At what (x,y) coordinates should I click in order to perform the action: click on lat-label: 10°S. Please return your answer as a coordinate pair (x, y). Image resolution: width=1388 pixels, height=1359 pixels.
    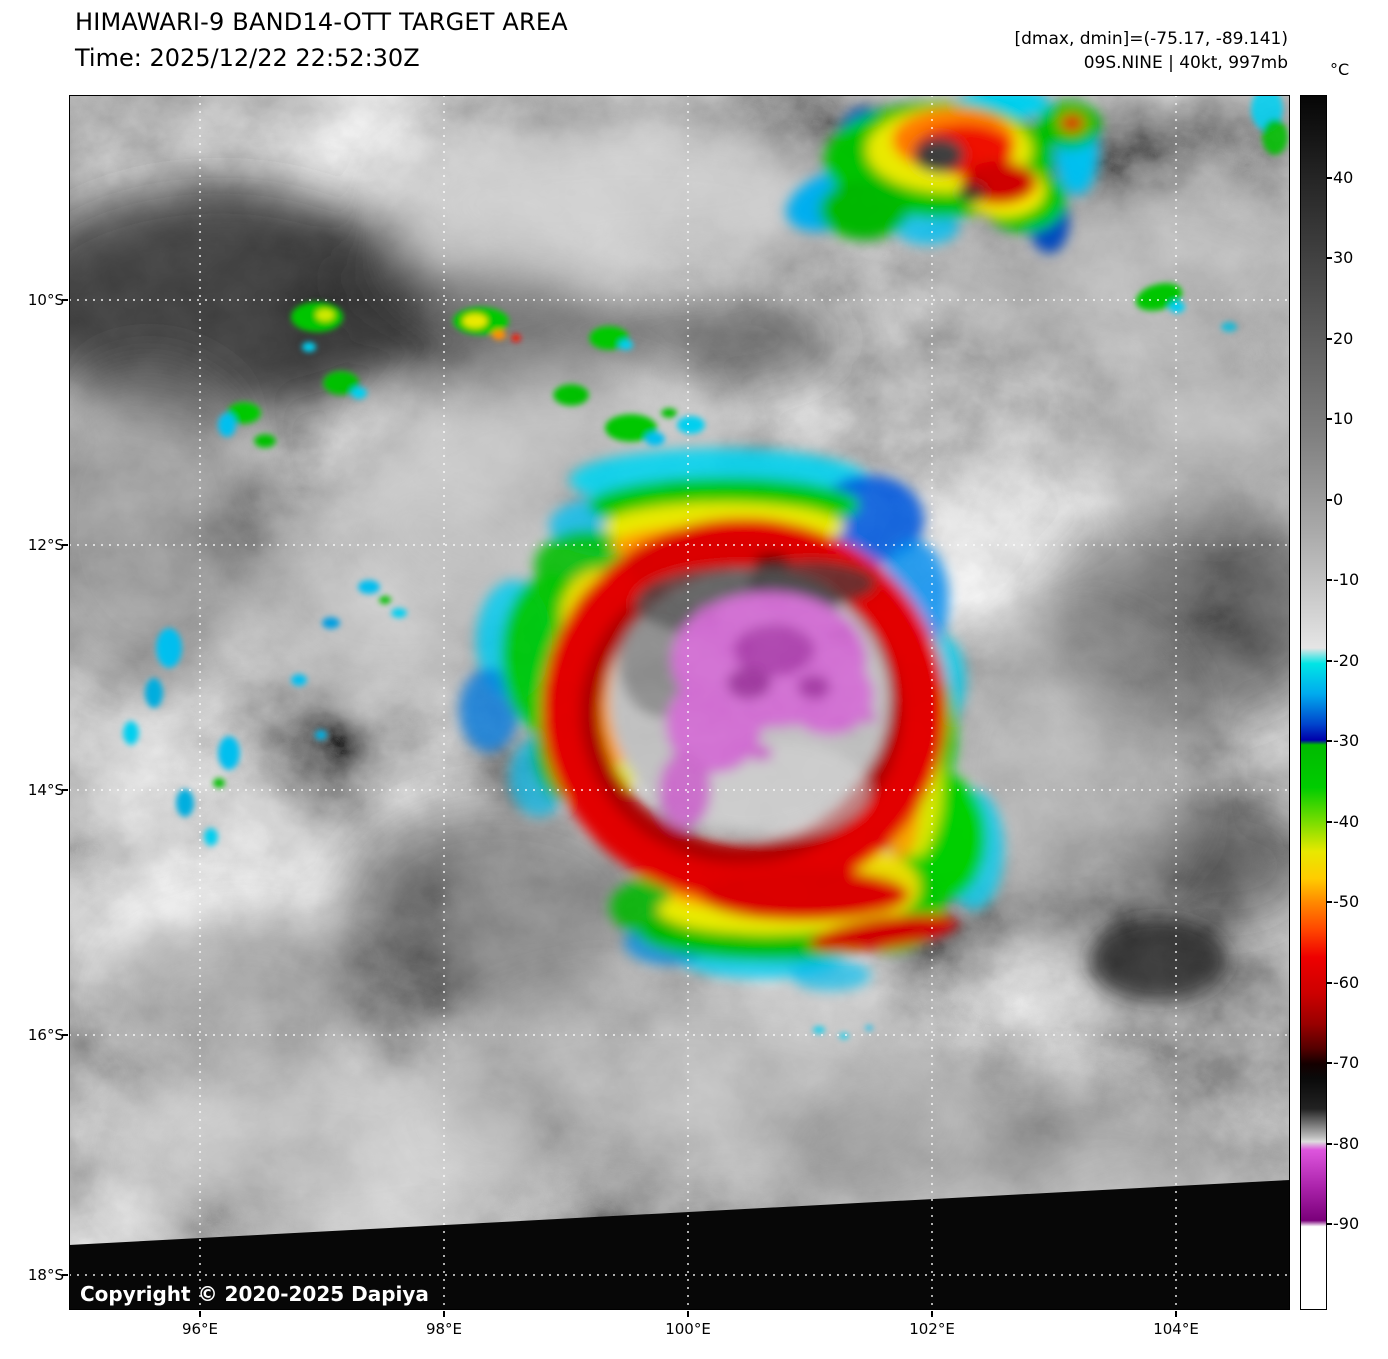
    Looking at the image, I should click on (45, 300).